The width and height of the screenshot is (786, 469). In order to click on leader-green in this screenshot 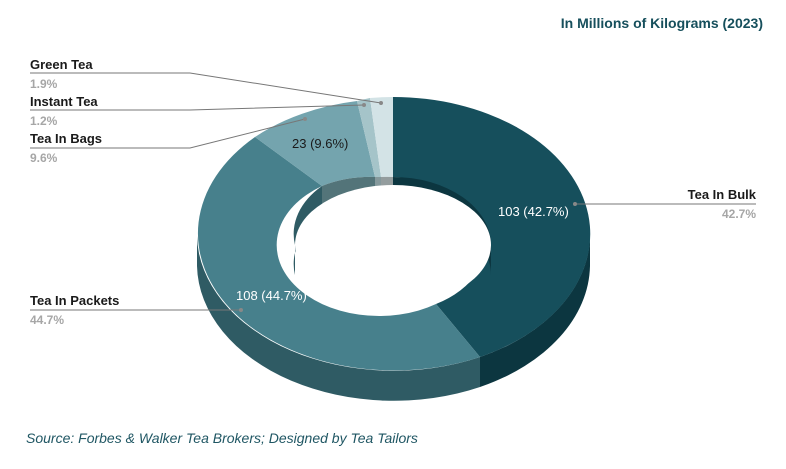, I will do `click(206, 88)`.